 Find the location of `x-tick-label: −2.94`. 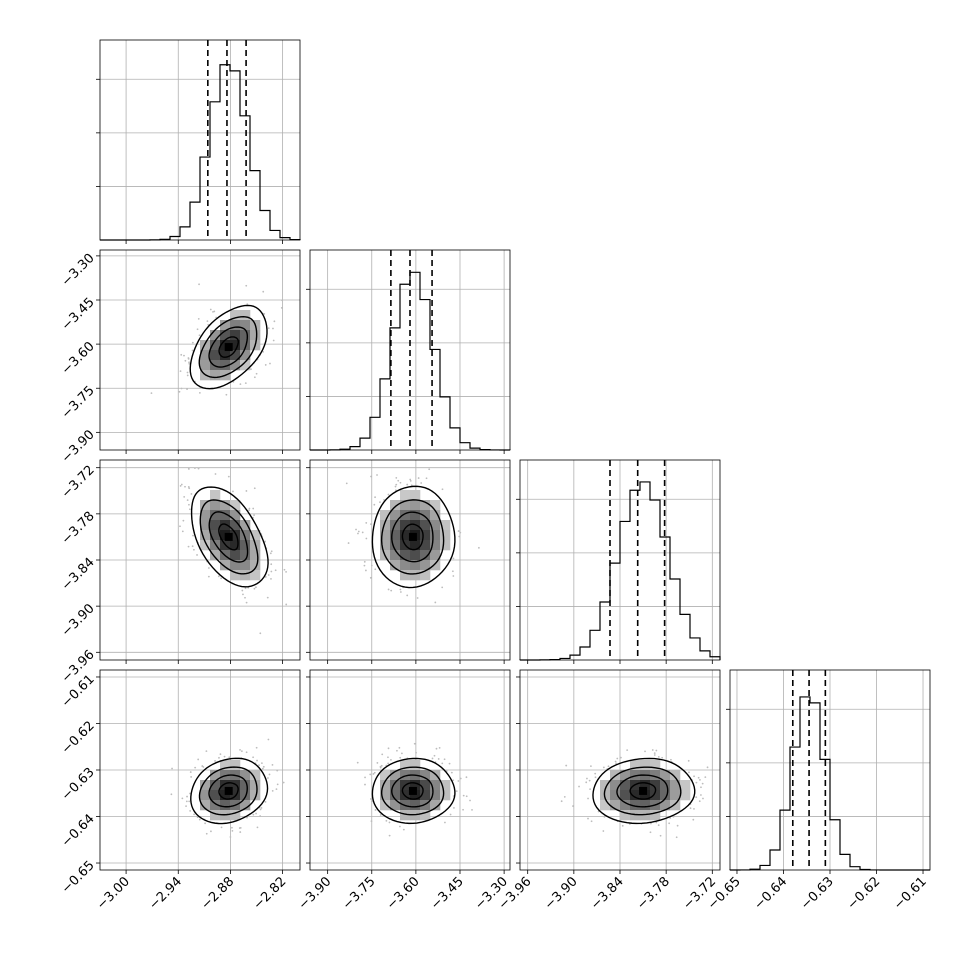

x-tick-label: −2.94 is located at coordinates (165, 893).